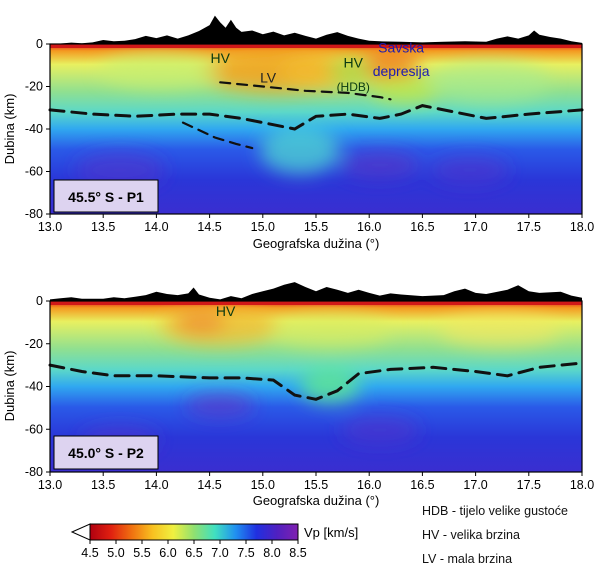 The height and width of the screenshot is (569, 597). Describe the element at coordinates (89, 553) in the screenshot. I see `colorbar-tick-label: 4.5` at that location.